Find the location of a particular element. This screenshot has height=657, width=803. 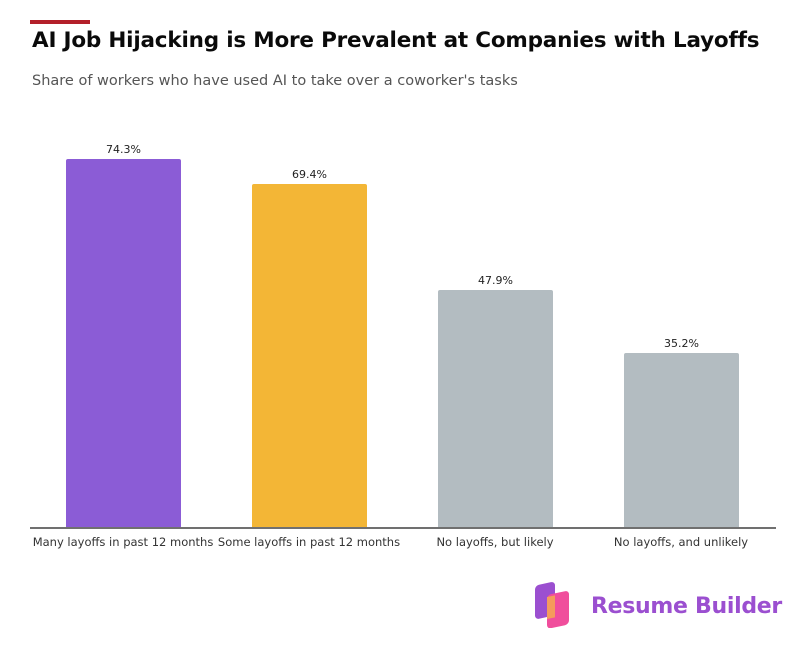

bar-value-label: 74.3% is located at coordinates (123, 149).